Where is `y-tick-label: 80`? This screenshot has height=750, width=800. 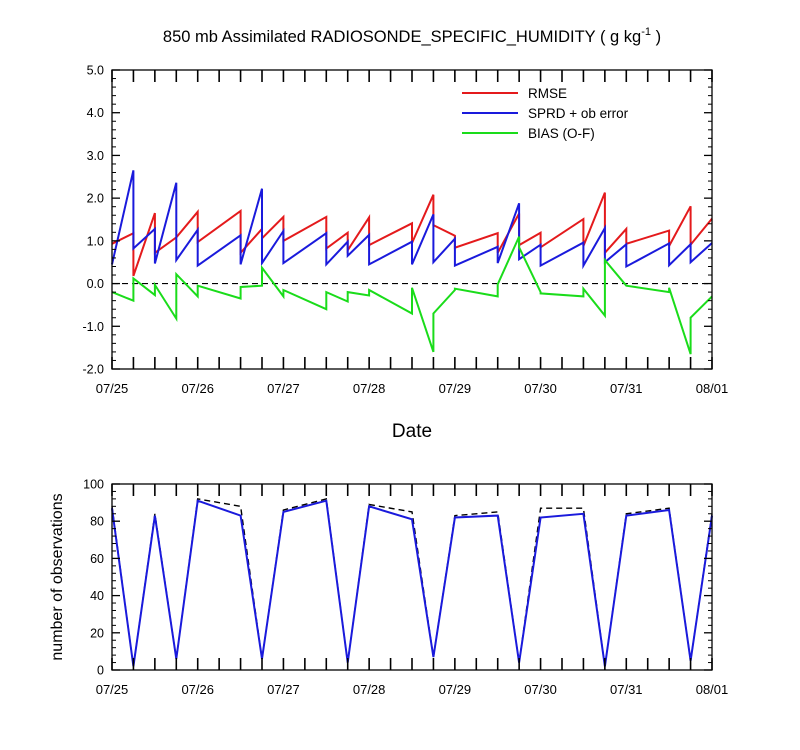
y-tick-label: 80 is located at coordinates (97, 522).